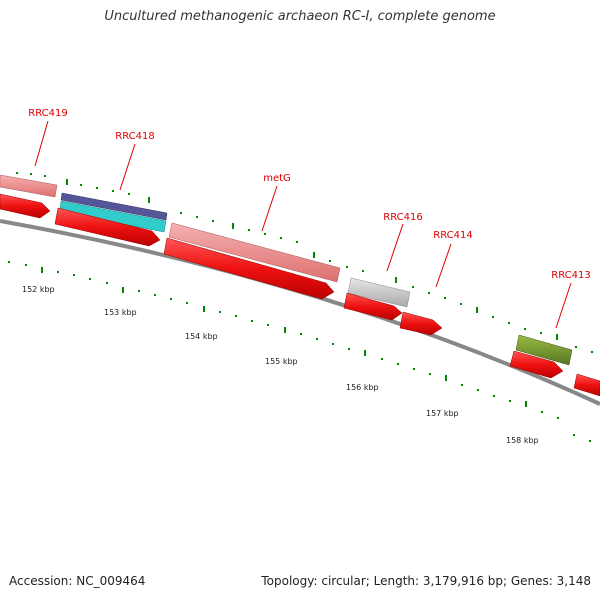 This screenshot has height=600, width=600. I want to click on accession-text: Accession: NC_009464, so click(77, 581).